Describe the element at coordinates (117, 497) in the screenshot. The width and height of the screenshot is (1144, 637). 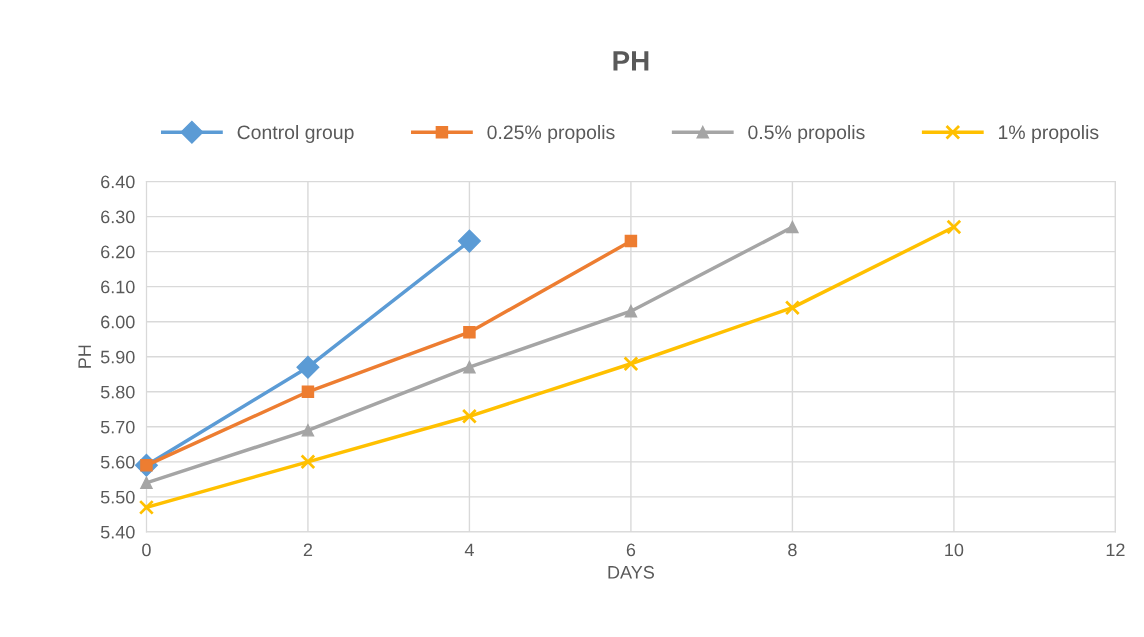
I see `y-tick-label: 5.50` at that location.